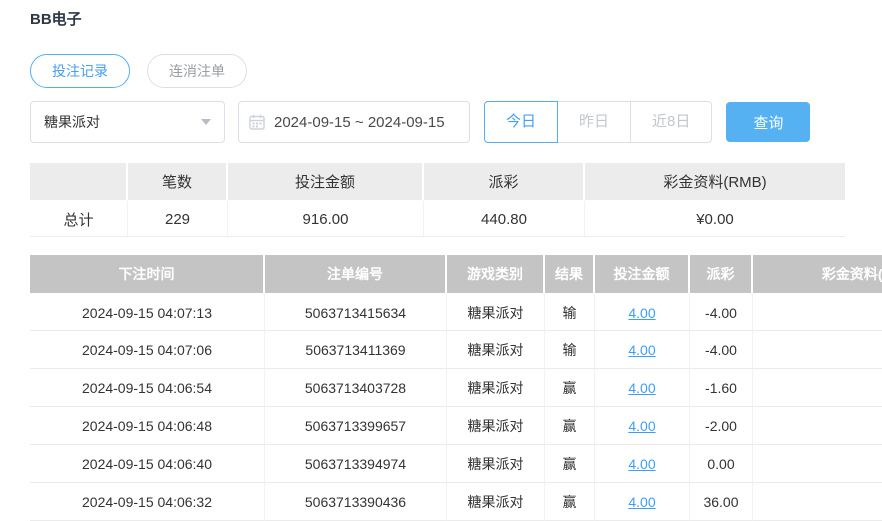 This screenshot has width=882, height=521. Describe the element at coordinates (721, 426) in the screenshot. I see `payout: -2.00` at that location.